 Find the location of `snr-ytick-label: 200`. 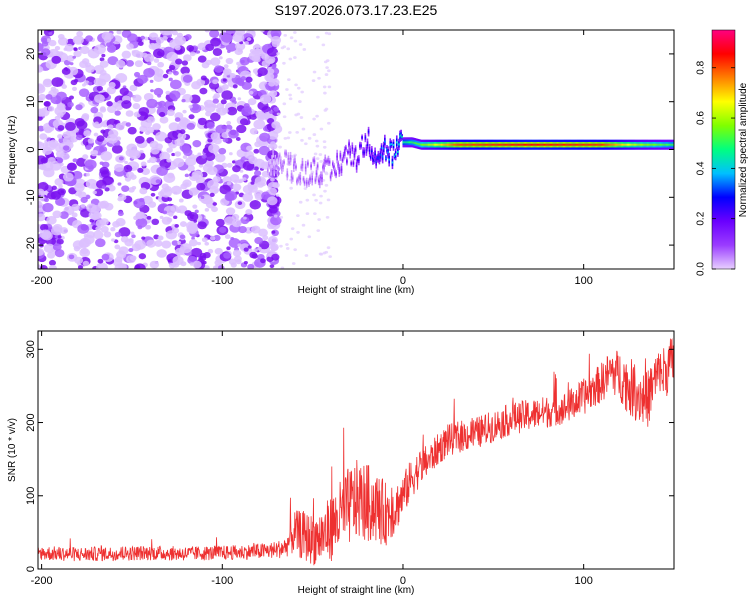

snr-ytick-label: 200 is located at coordinates (31, 422).